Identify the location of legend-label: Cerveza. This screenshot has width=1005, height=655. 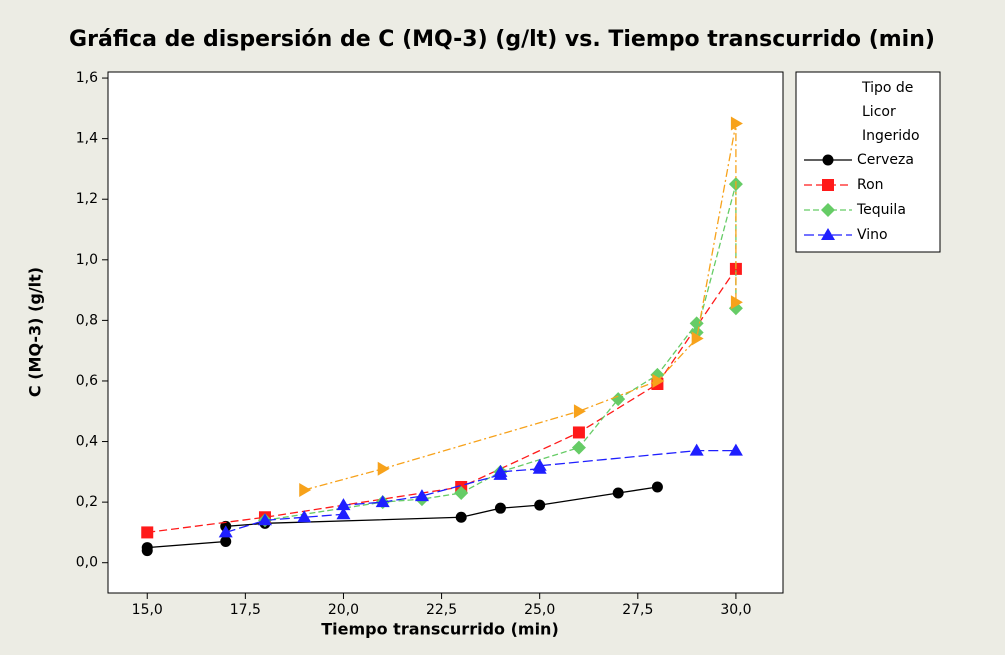
(885, 160).